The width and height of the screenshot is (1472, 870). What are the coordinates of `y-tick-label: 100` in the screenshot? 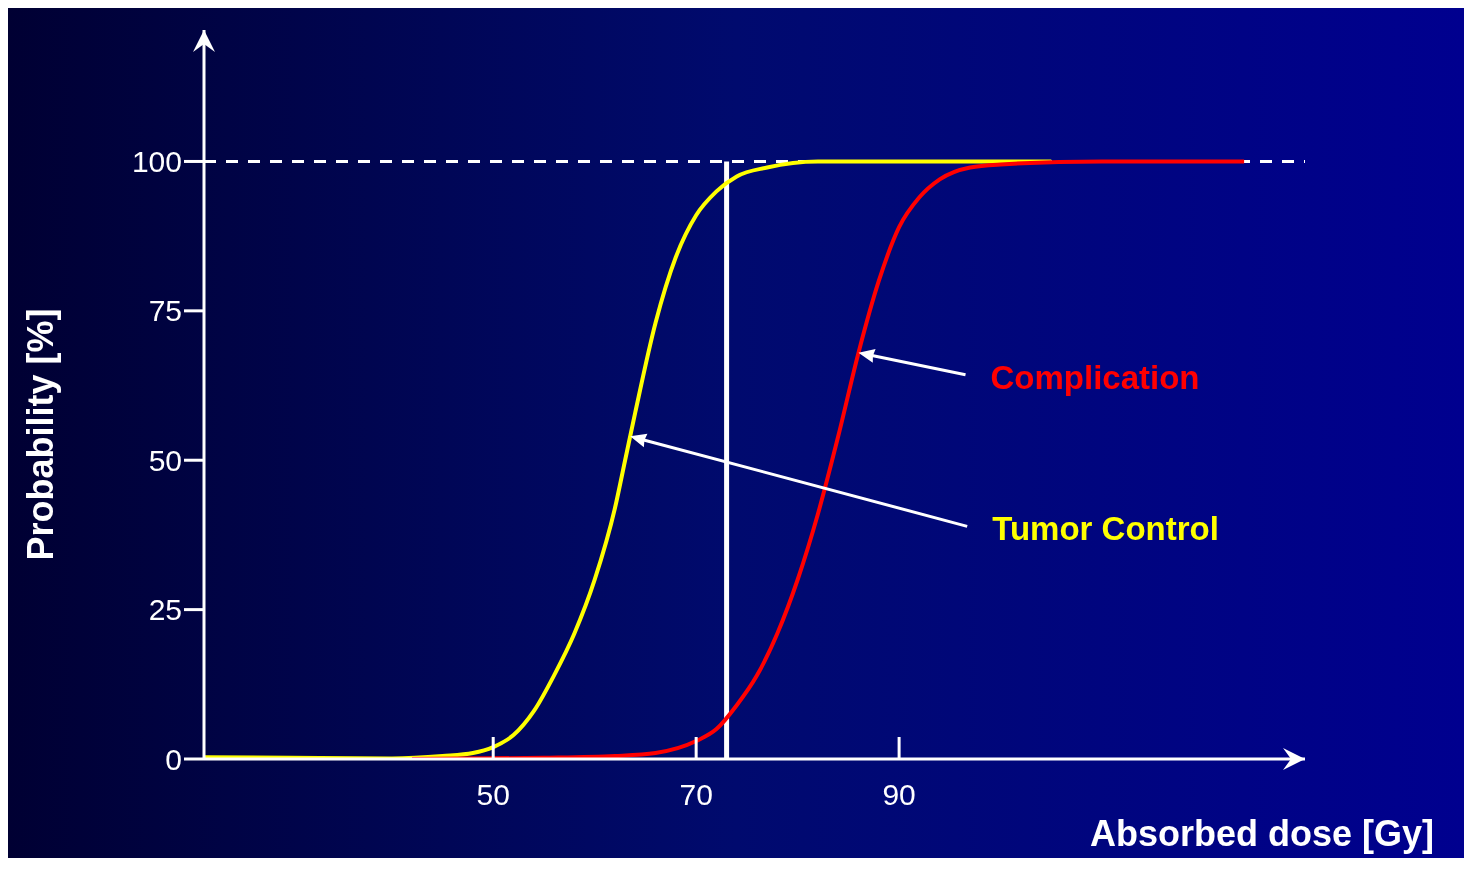 It's located at (156, 162).